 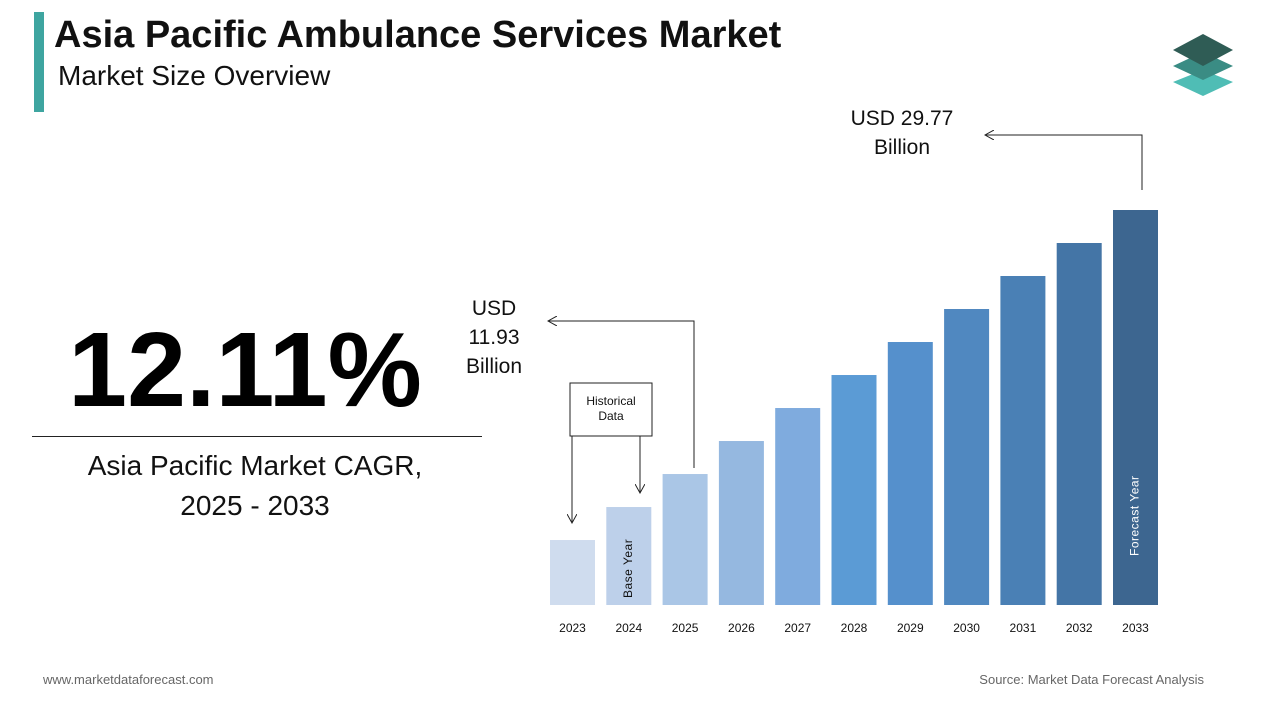 I want to click on title: Asia Pacific Ambulance Services Market, so click(x=418, y=35).